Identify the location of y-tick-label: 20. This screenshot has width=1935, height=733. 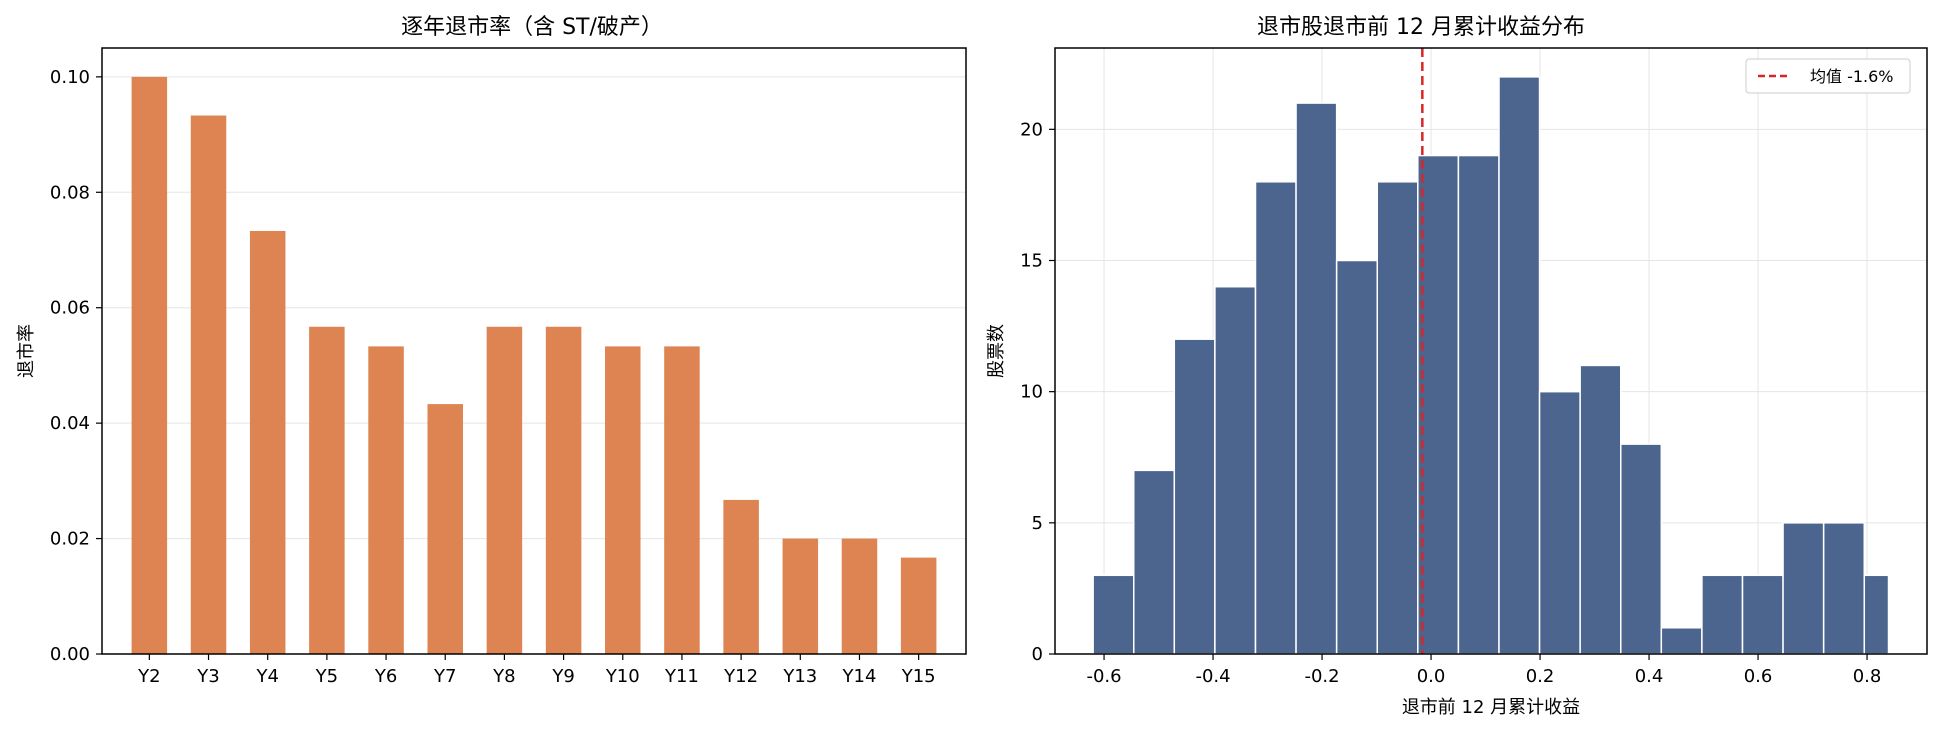
(1031, 129).